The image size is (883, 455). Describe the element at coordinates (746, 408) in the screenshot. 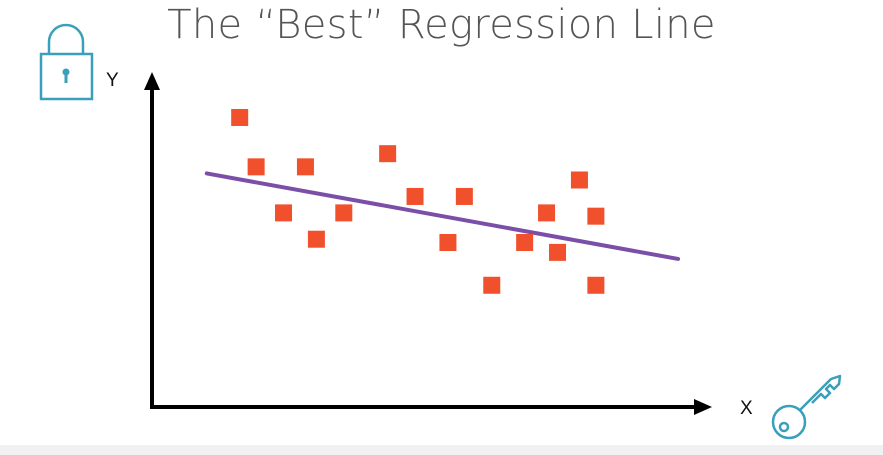

I see `x-axis-label: X` at that location.